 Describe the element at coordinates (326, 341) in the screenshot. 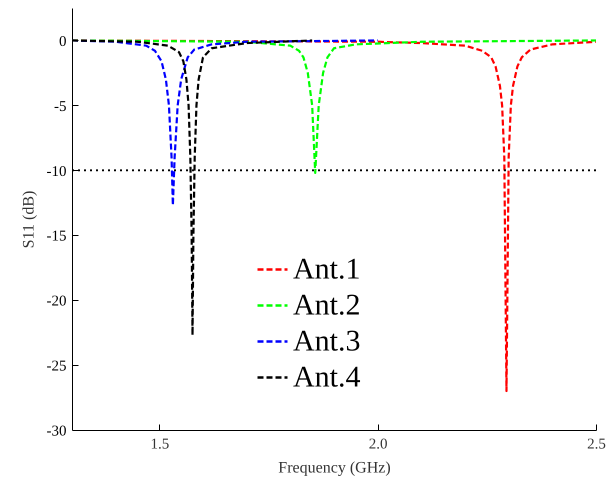

I see `legend-label: Ant.3` at that location.